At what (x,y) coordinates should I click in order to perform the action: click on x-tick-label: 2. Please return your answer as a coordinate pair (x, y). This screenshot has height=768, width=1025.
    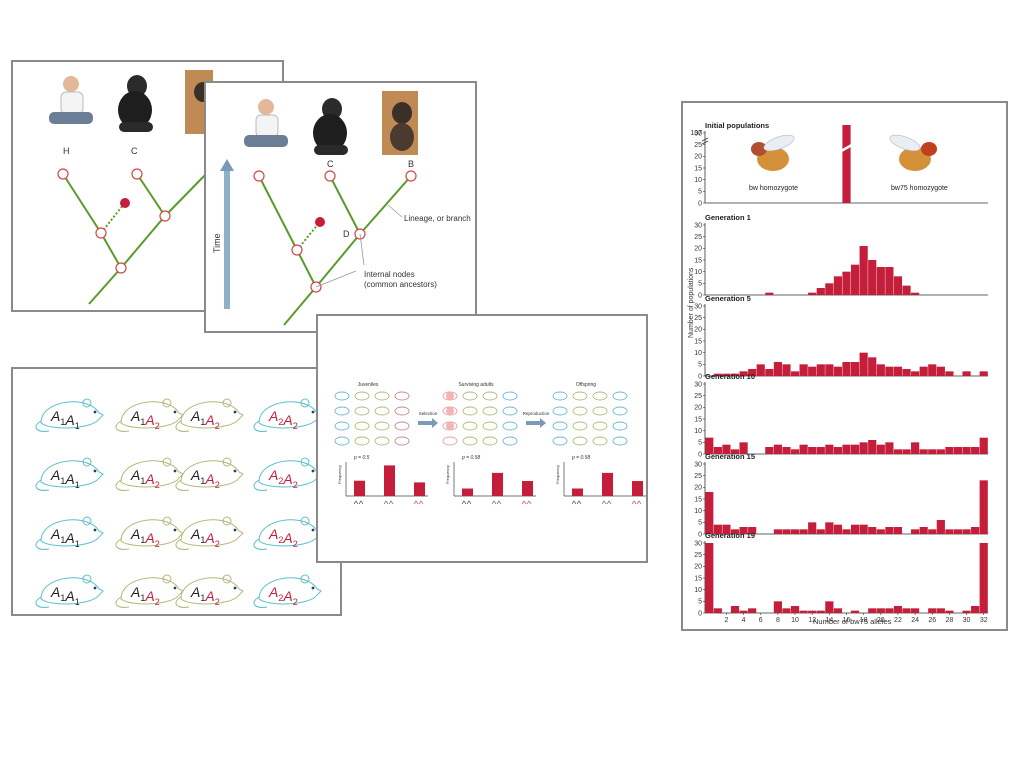
    Looking at the image, I should click on (726, 620).